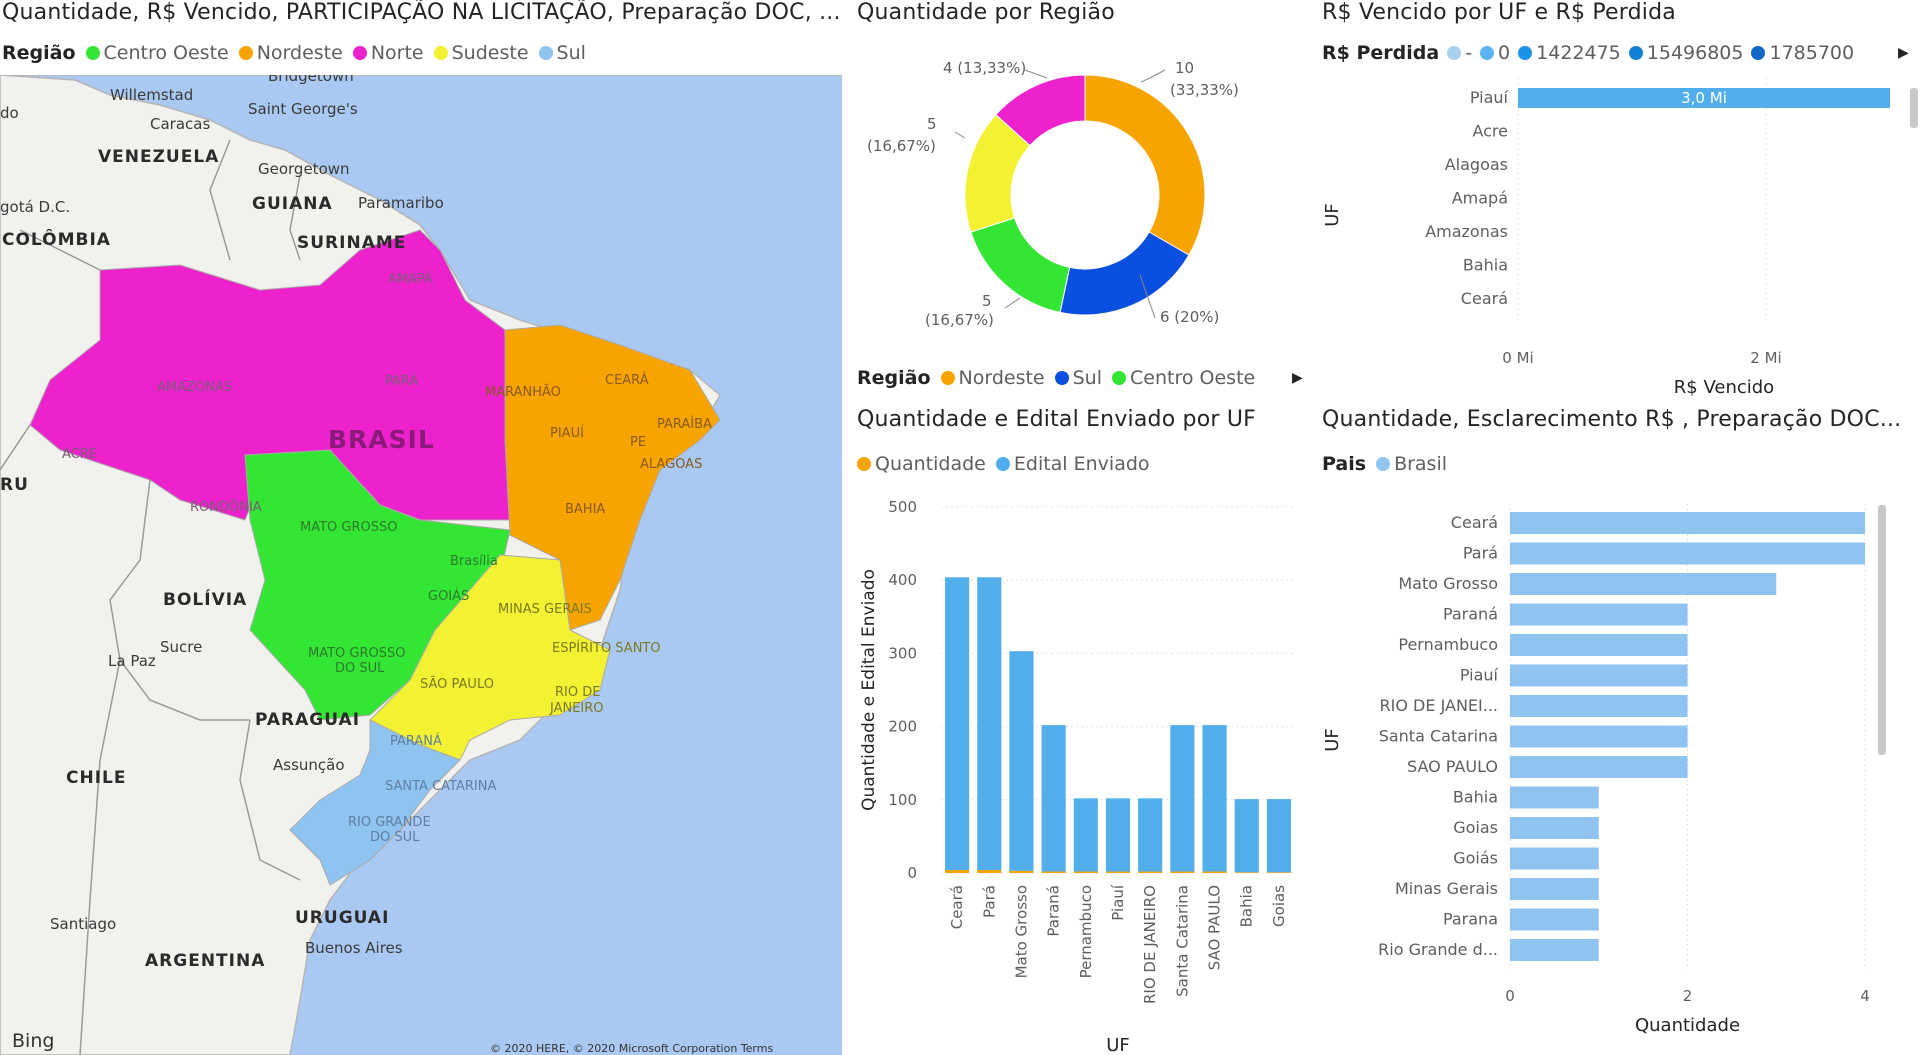 The width and height of the screenshot is (1920, 1055). I want to click on uf-vencido-legend-item: -, so click(1459, 53).